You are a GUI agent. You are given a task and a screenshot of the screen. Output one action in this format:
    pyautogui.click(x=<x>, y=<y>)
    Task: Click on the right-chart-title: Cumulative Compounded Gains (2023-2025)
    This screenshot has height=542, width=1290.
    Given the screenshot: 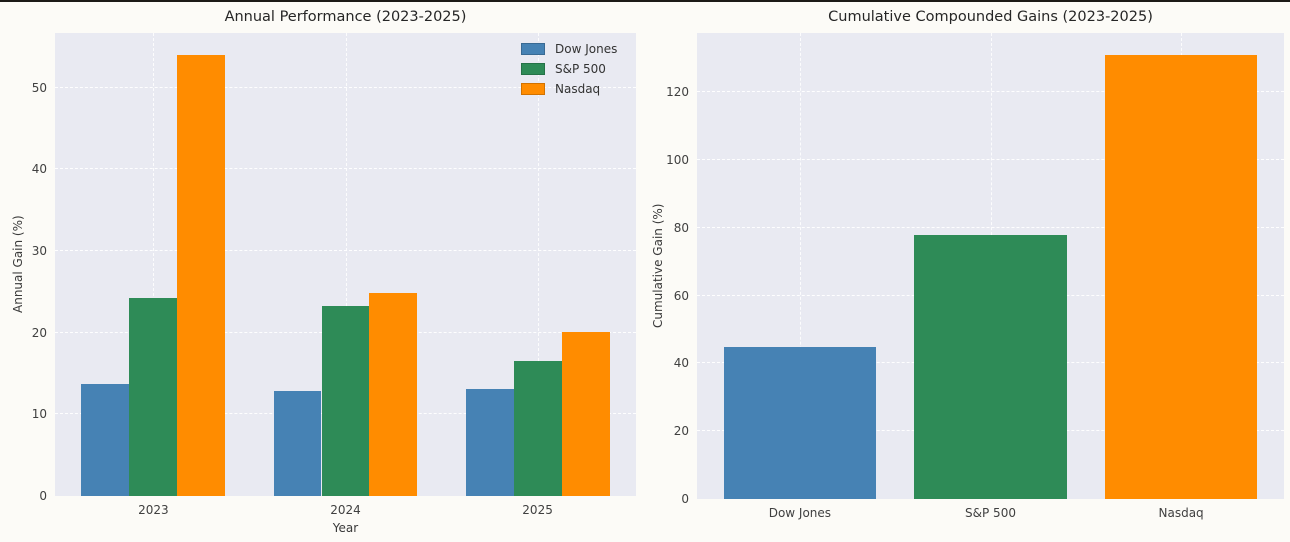 What is the action you would take?
    pyautogui.click(x=990, y=17)
    